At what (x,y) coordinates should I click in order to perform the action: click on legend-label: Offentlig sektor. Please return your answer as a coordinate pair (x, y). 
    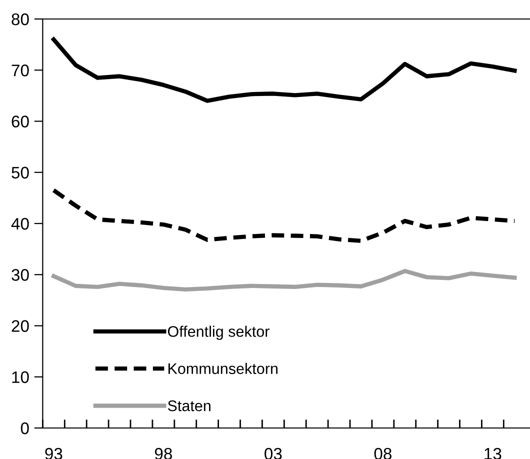
    Looking at the image, I should click on (219, 333).